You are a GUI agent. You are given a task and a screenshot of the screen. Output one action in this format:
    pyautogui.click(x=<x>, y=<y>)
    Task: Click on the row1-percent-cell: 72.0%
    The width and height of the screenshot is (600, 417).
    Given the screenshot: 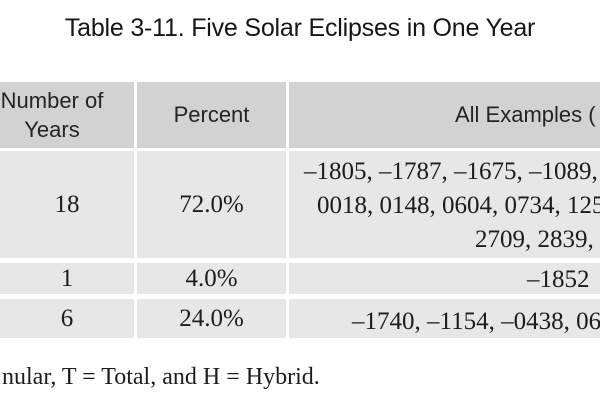 What is the action you would take?
    pyautogui.click(x=211, y=204)
    